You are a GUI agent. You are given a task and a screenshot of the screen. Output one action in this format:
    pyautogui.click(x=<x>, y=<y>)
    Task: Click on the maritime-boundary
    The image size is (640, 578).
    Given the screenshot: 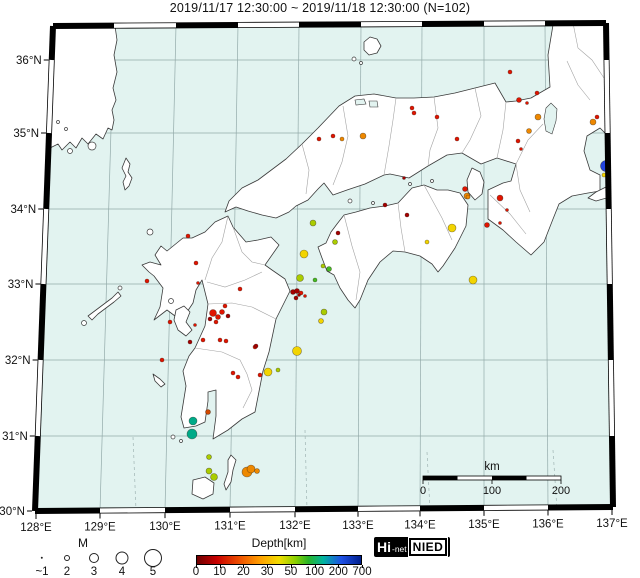 What is the action you would take?
    pyautogui.click(x=306, y=470)
    